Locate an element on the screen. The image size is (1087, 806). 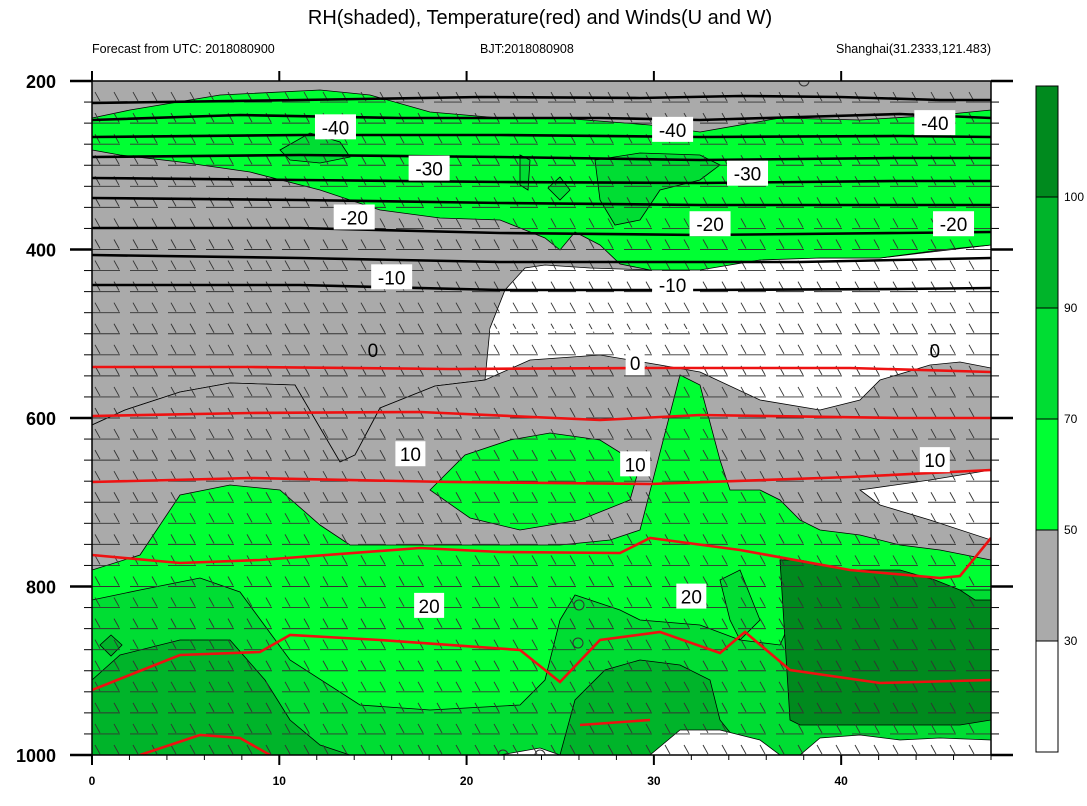
contour-label: -20 is located at coordinates (709, 225).